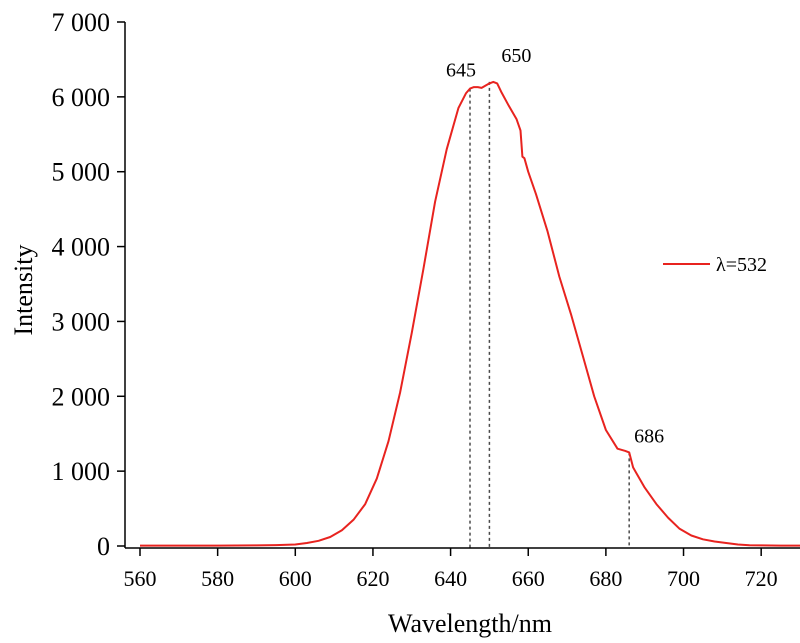 The image size is (800, 643). I want to click on x-tick-label: 720, so click(761, 578).